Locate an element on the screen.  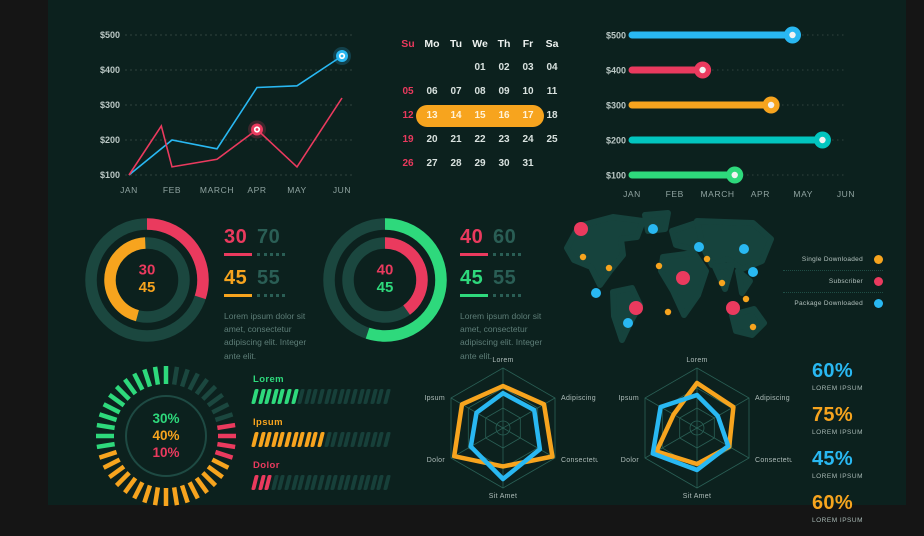
calendar-day-06: 06 is located at coordinates (432, 91).